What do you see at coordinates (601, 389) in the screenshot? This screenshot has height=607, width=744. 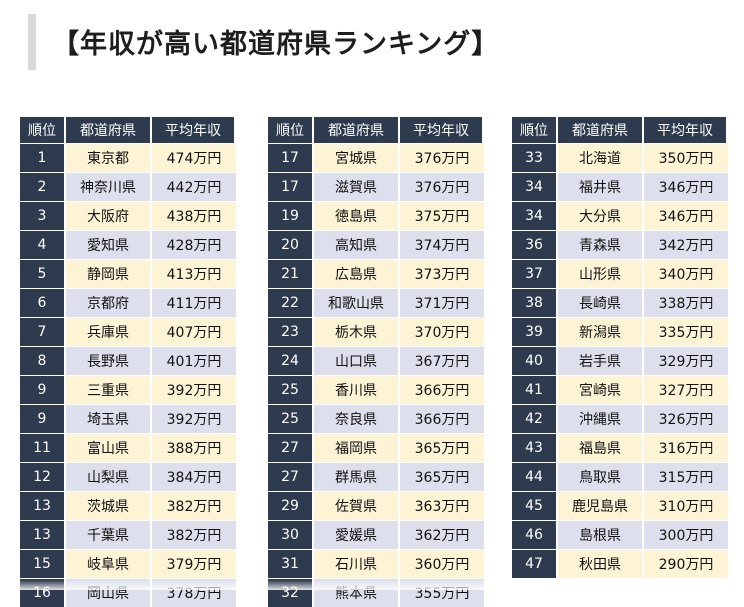 I see `prefecture-cell: 宮崎県` at bounding box center [601, 389].